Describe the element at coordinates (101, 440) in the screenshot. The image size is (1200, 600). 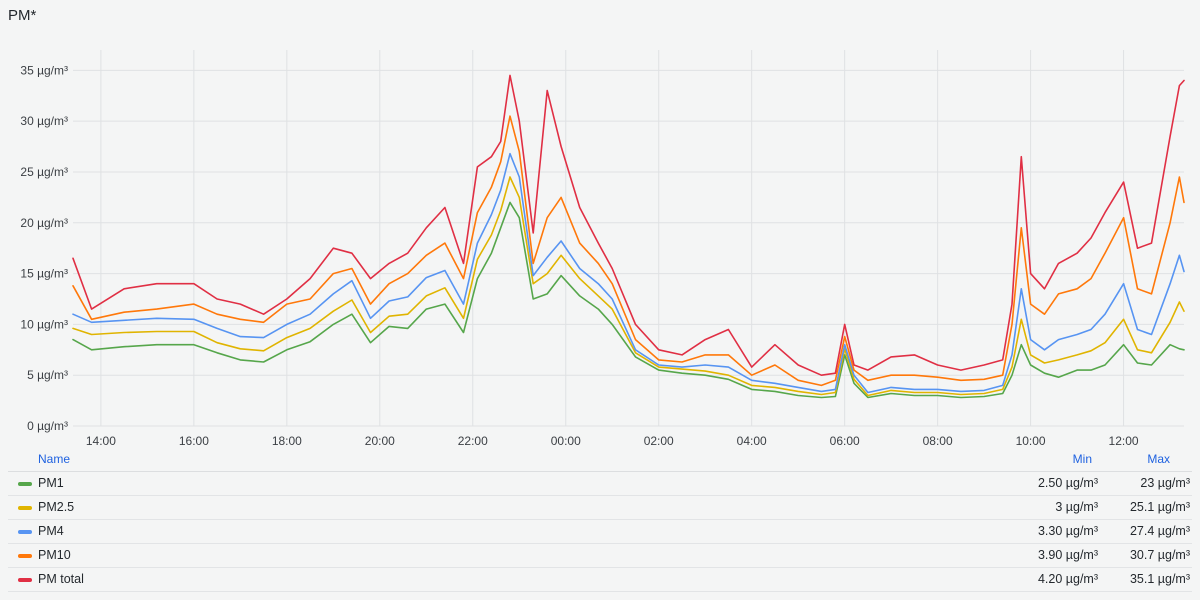
I see `x-tick-label: 14:00` at that location.